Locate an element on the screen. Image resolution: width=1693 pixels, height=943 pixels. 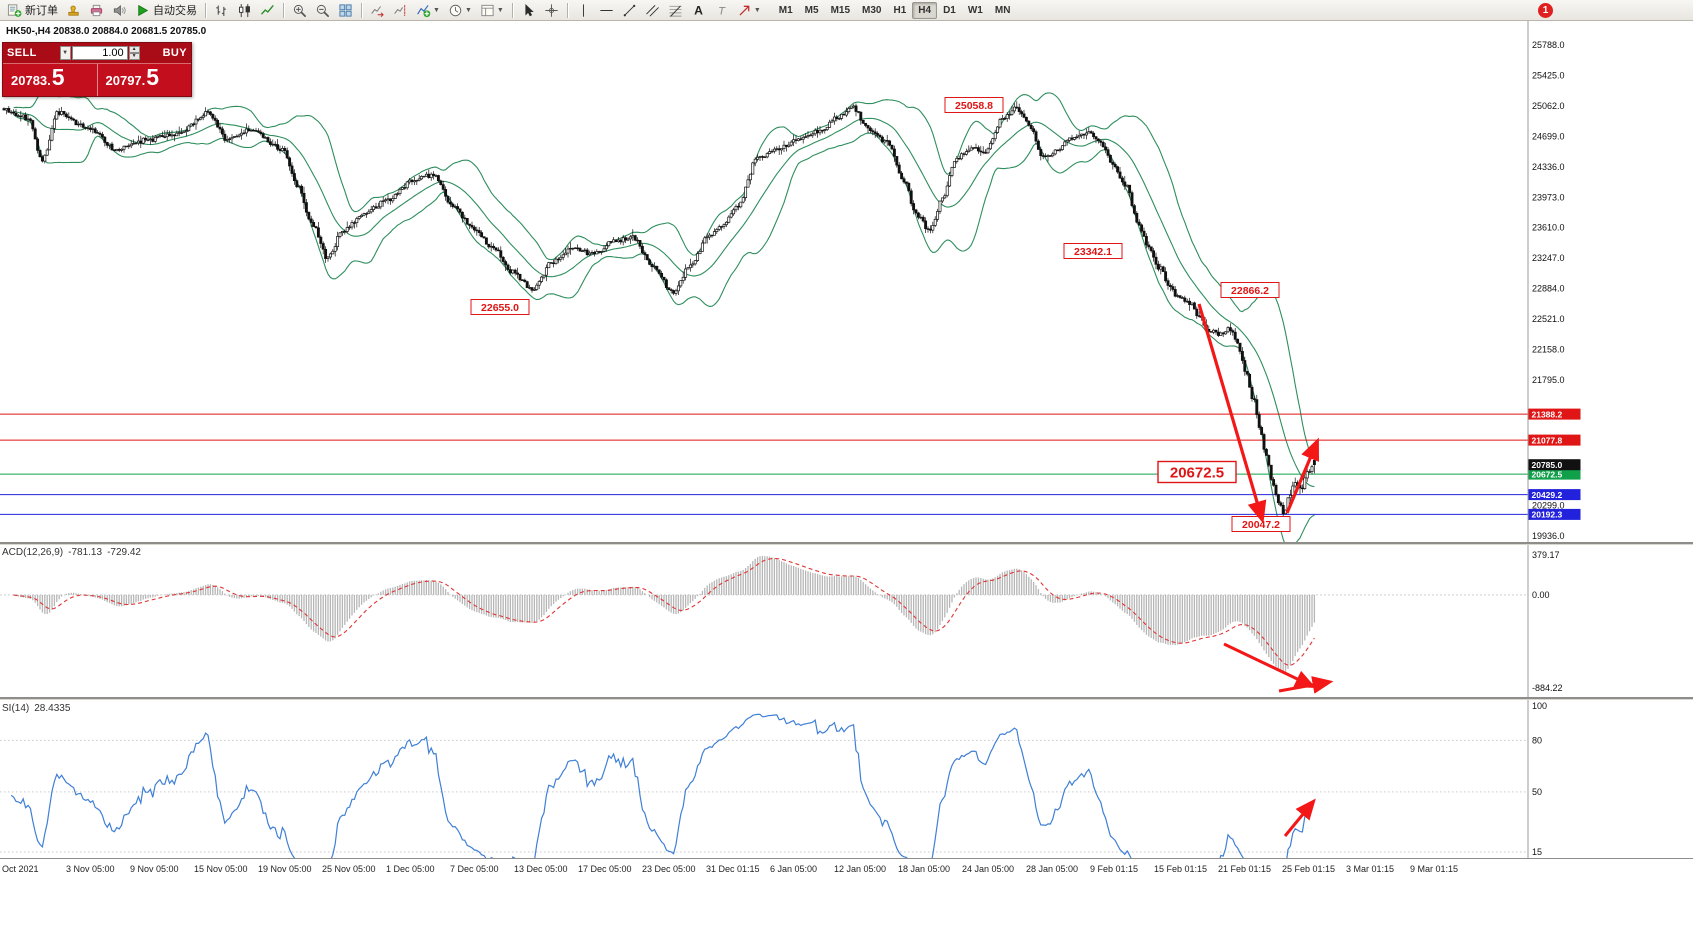
autoscroll-icon is located at coordinates (377, 10).